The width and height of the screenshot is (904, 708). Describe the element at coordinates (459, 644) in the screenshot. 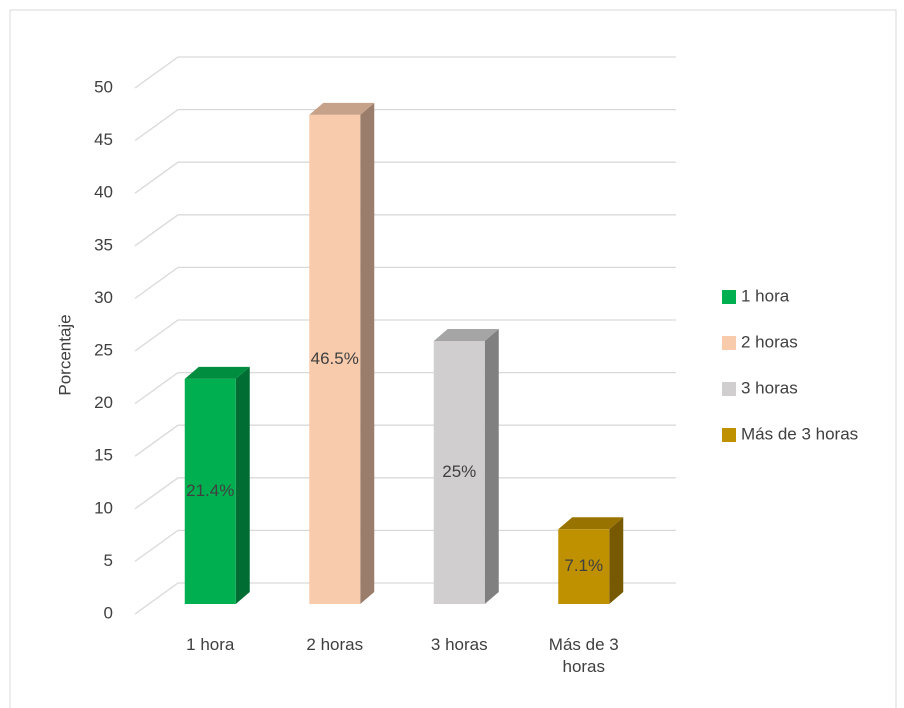

I see `x-tick-label: 3 horas` at that location.